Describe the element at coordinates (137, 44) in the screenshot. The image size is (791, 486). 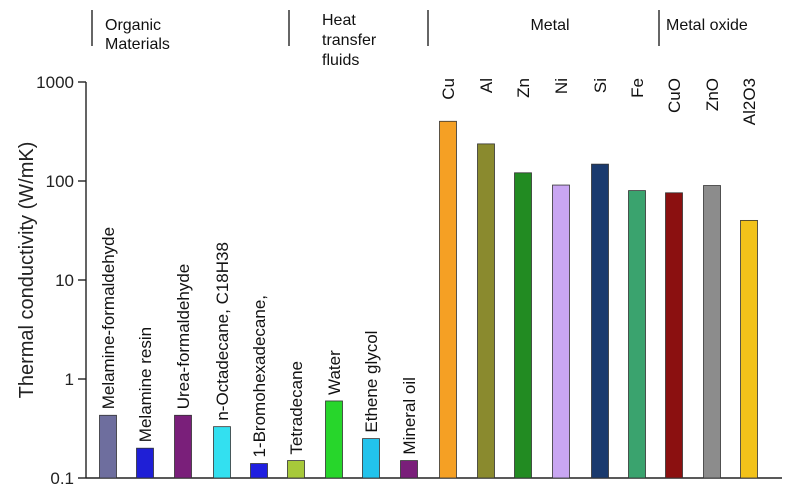
I see `group-label: Materials` at that location.